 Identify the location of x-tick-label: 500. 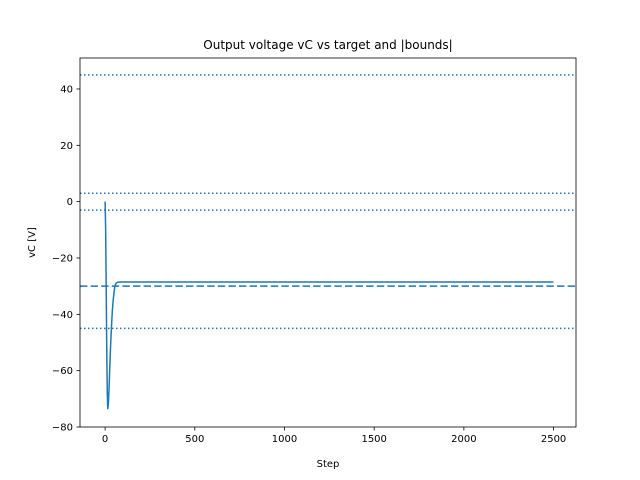
(194, 439).